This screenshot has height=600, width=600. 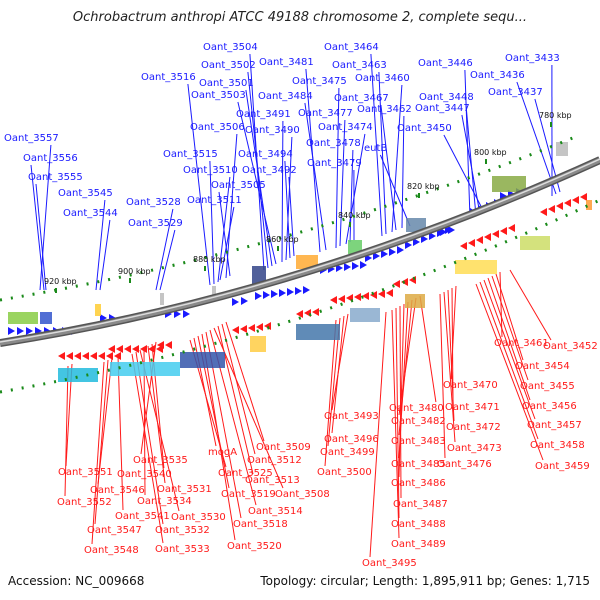 What do you see at coordinates (50, 158) in the screenshot?
I see `forward-gene-label: Oant_3556` at bounding box center [50, 158].